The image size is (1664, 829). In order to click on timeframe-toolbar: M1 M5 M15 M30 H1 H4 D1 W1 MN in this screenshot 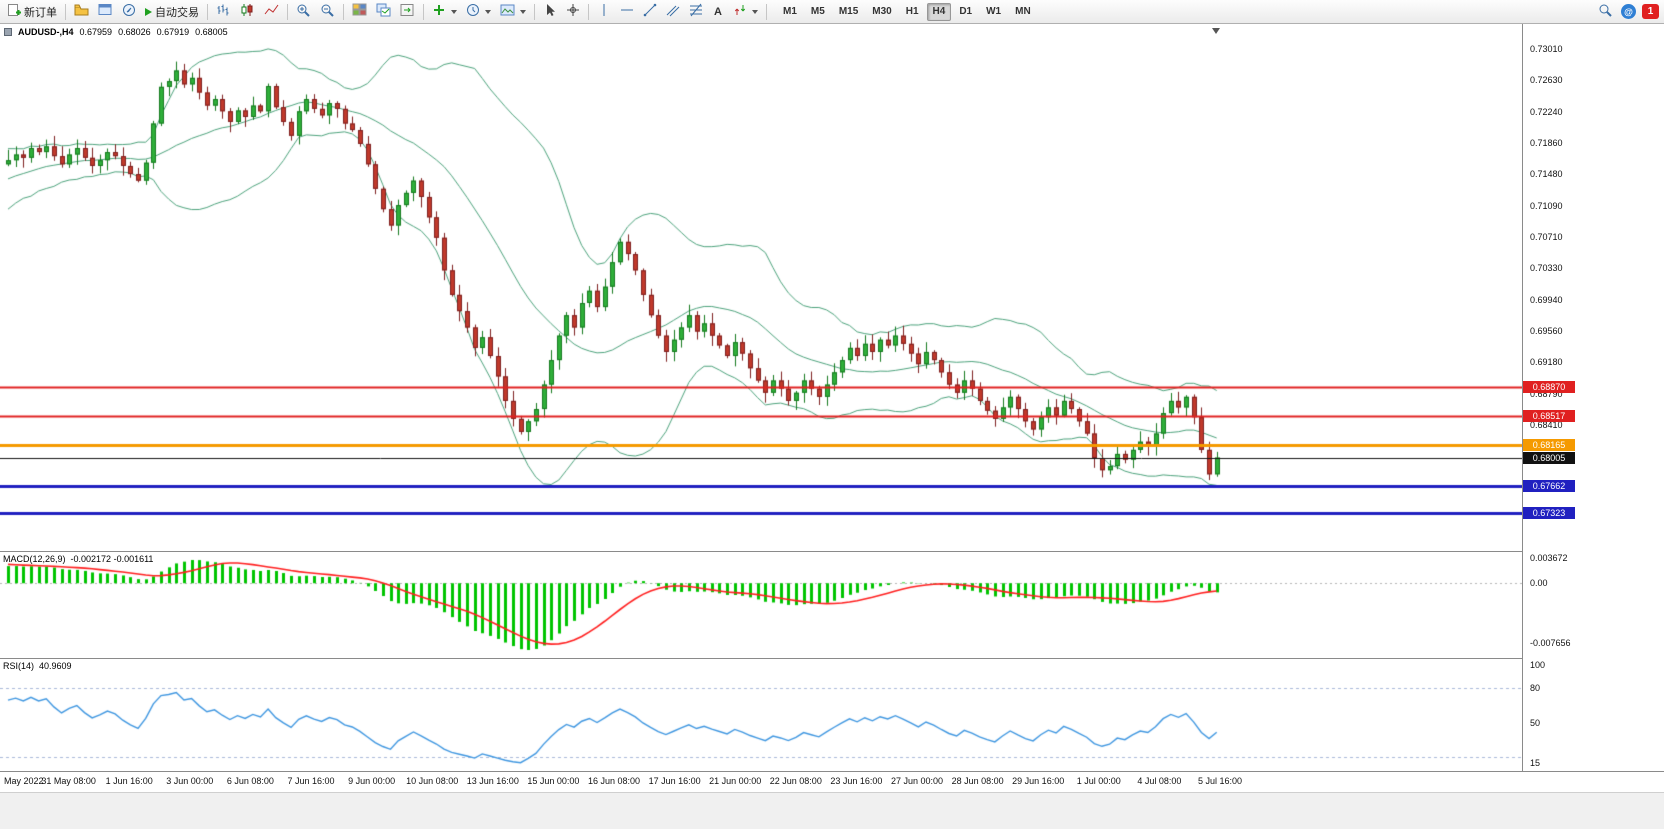, I will do `click(907, 11)`.